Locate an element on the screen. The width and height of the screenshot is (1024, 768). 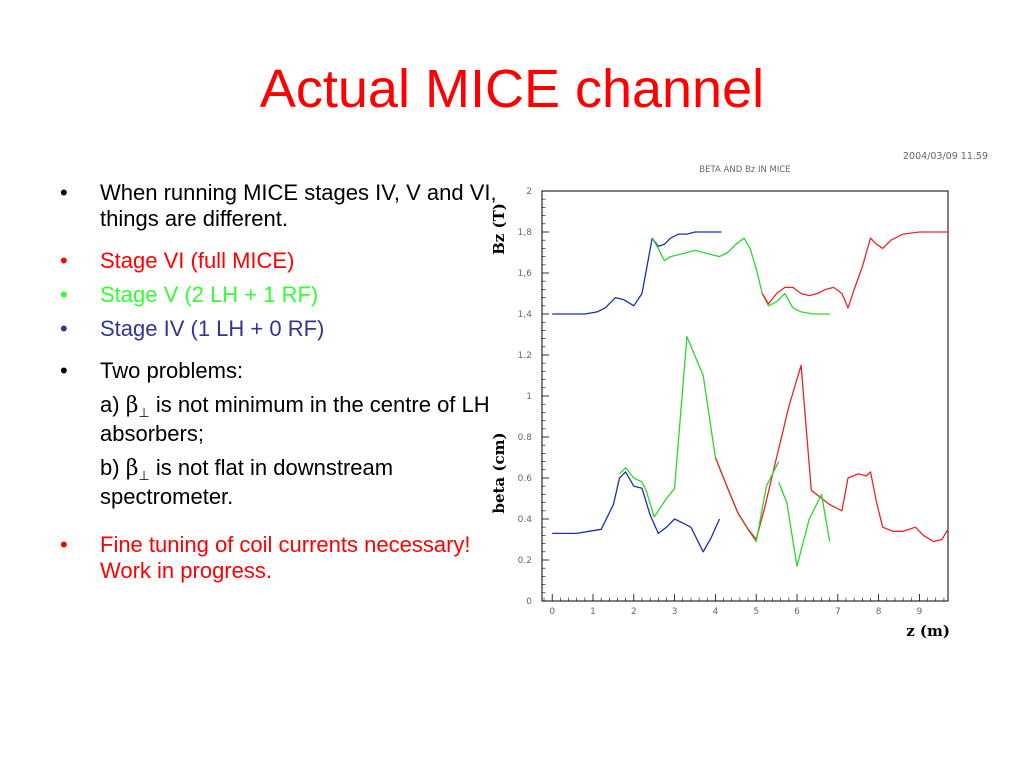
y-tick-label: 0.6 is located at coordinates (525, 479).